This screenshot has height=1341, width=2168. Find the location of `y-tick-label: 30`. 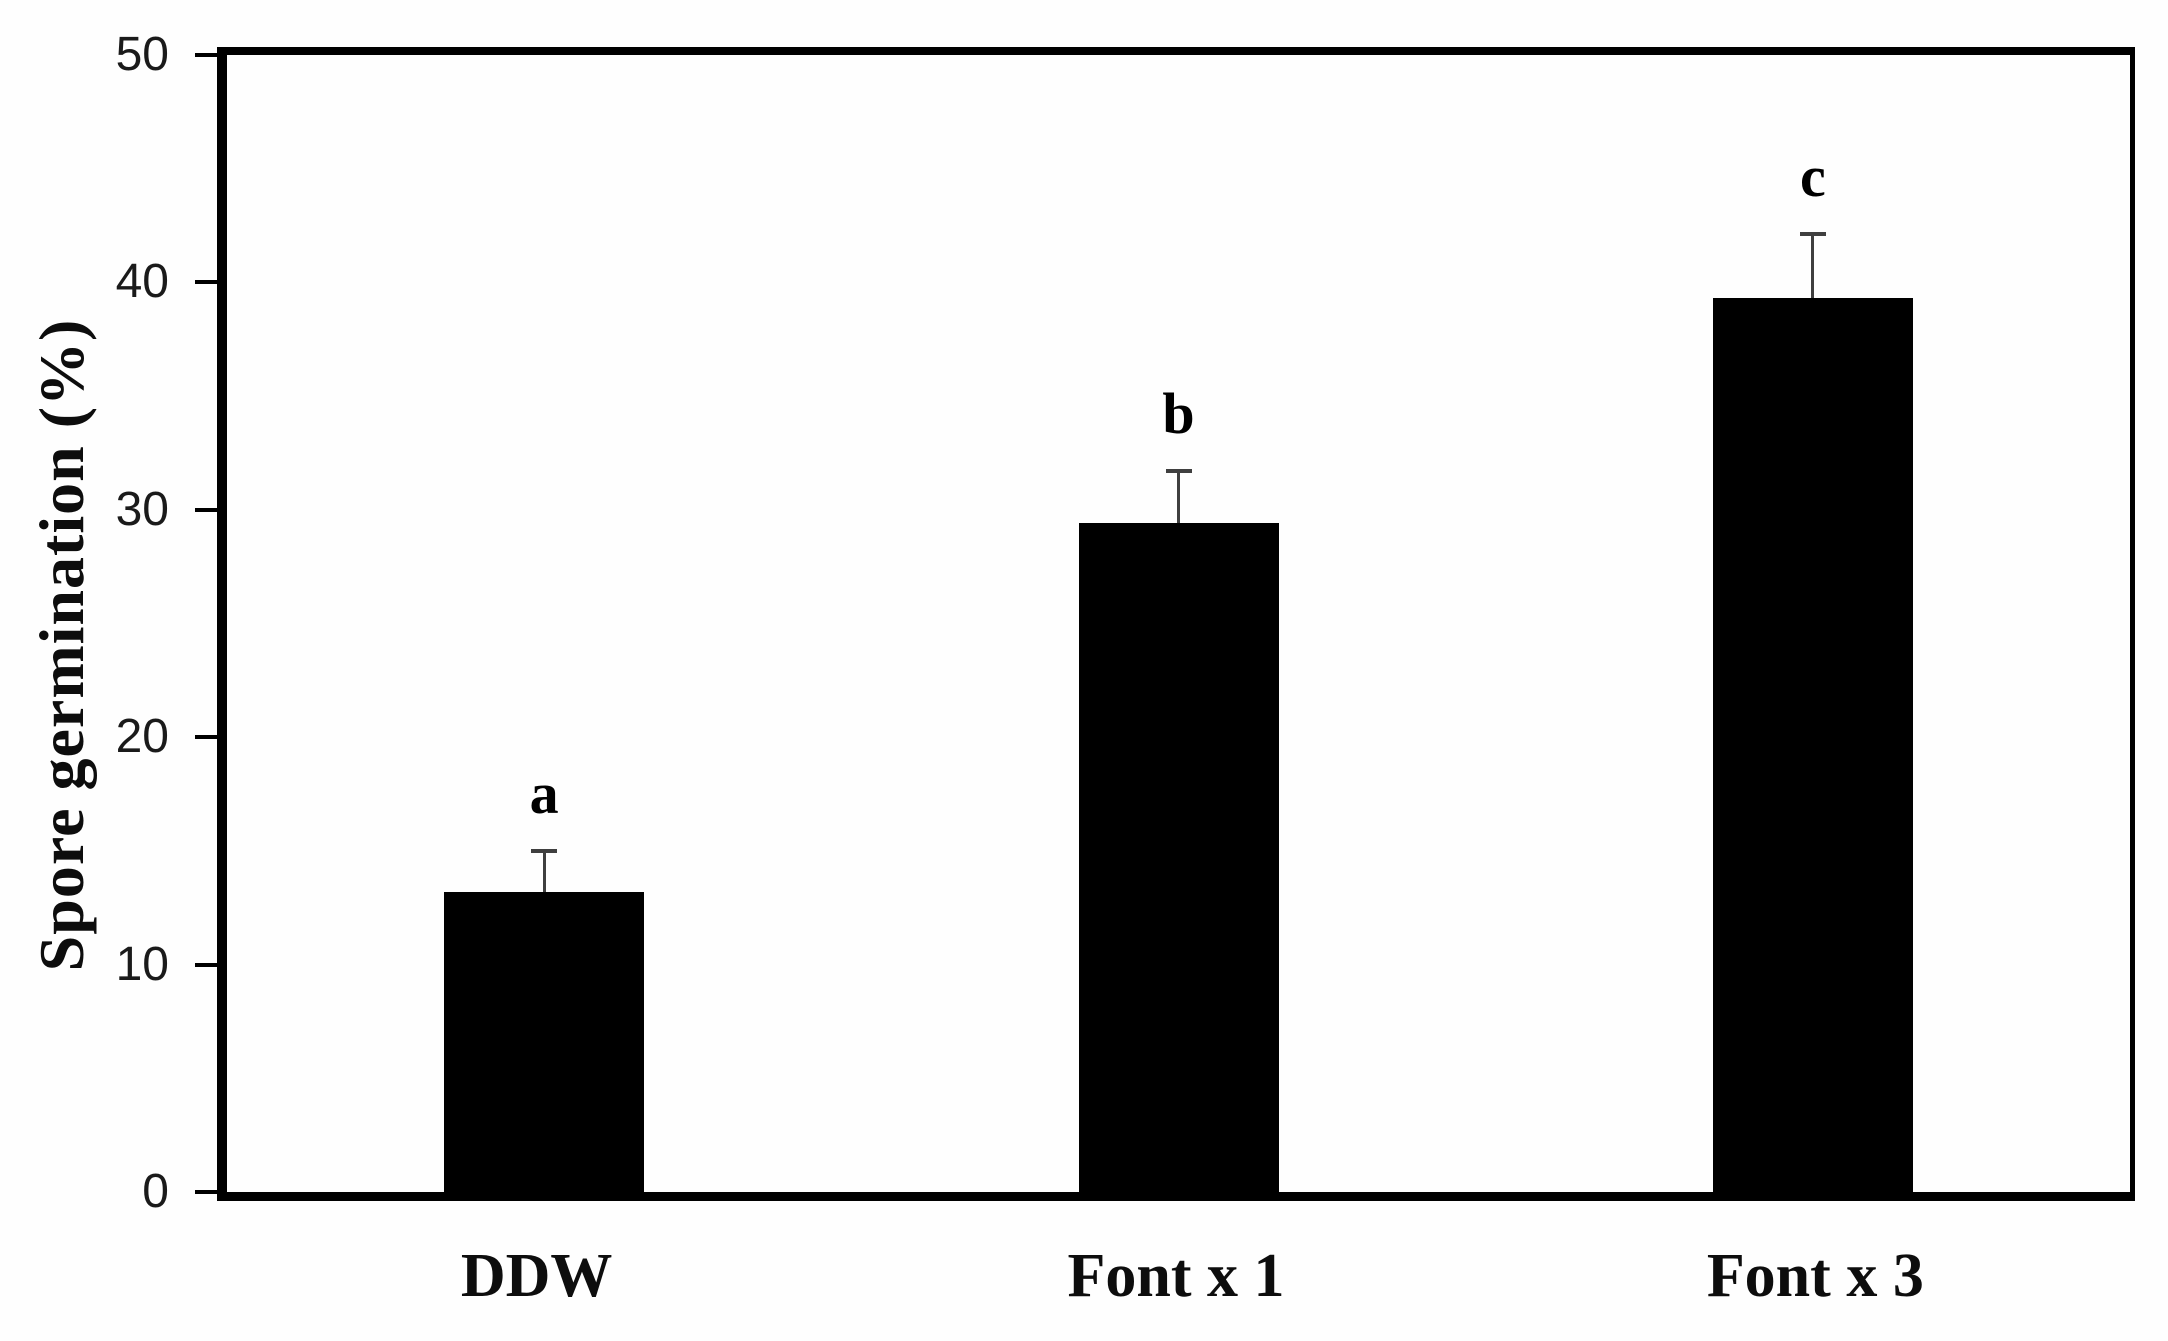

y-tick-label: 30 is located at coordinates (142, 509).